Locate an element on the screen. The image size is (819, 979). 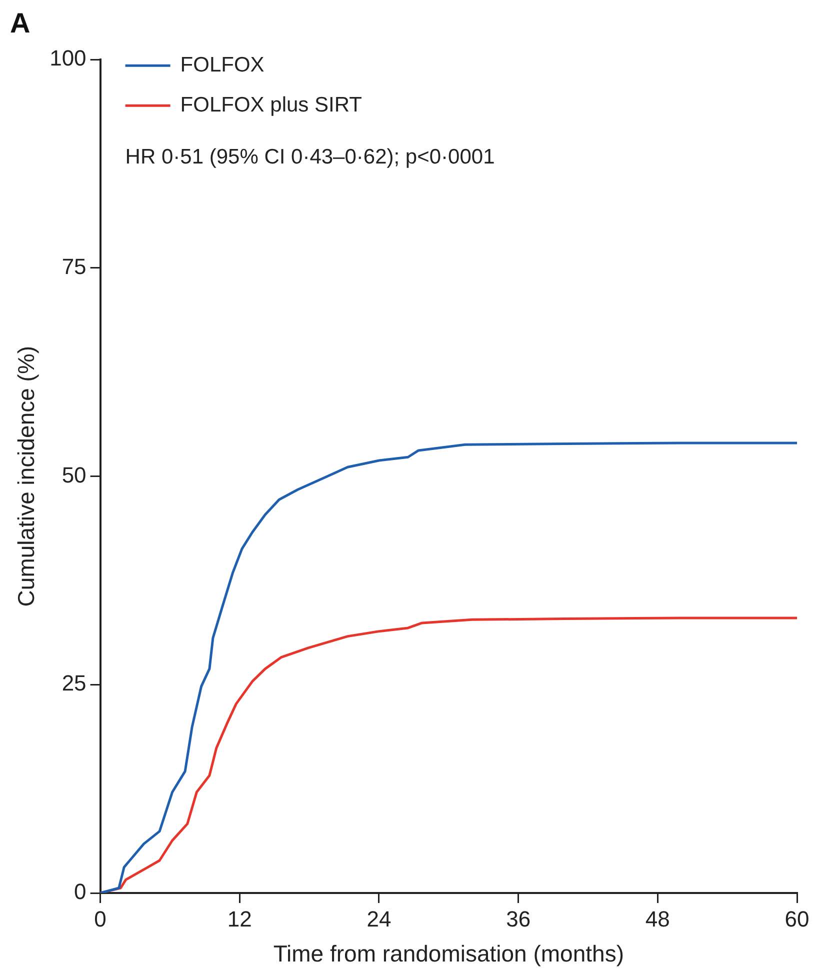
y-tick-label: 0 is located at coordinates (80, 891).